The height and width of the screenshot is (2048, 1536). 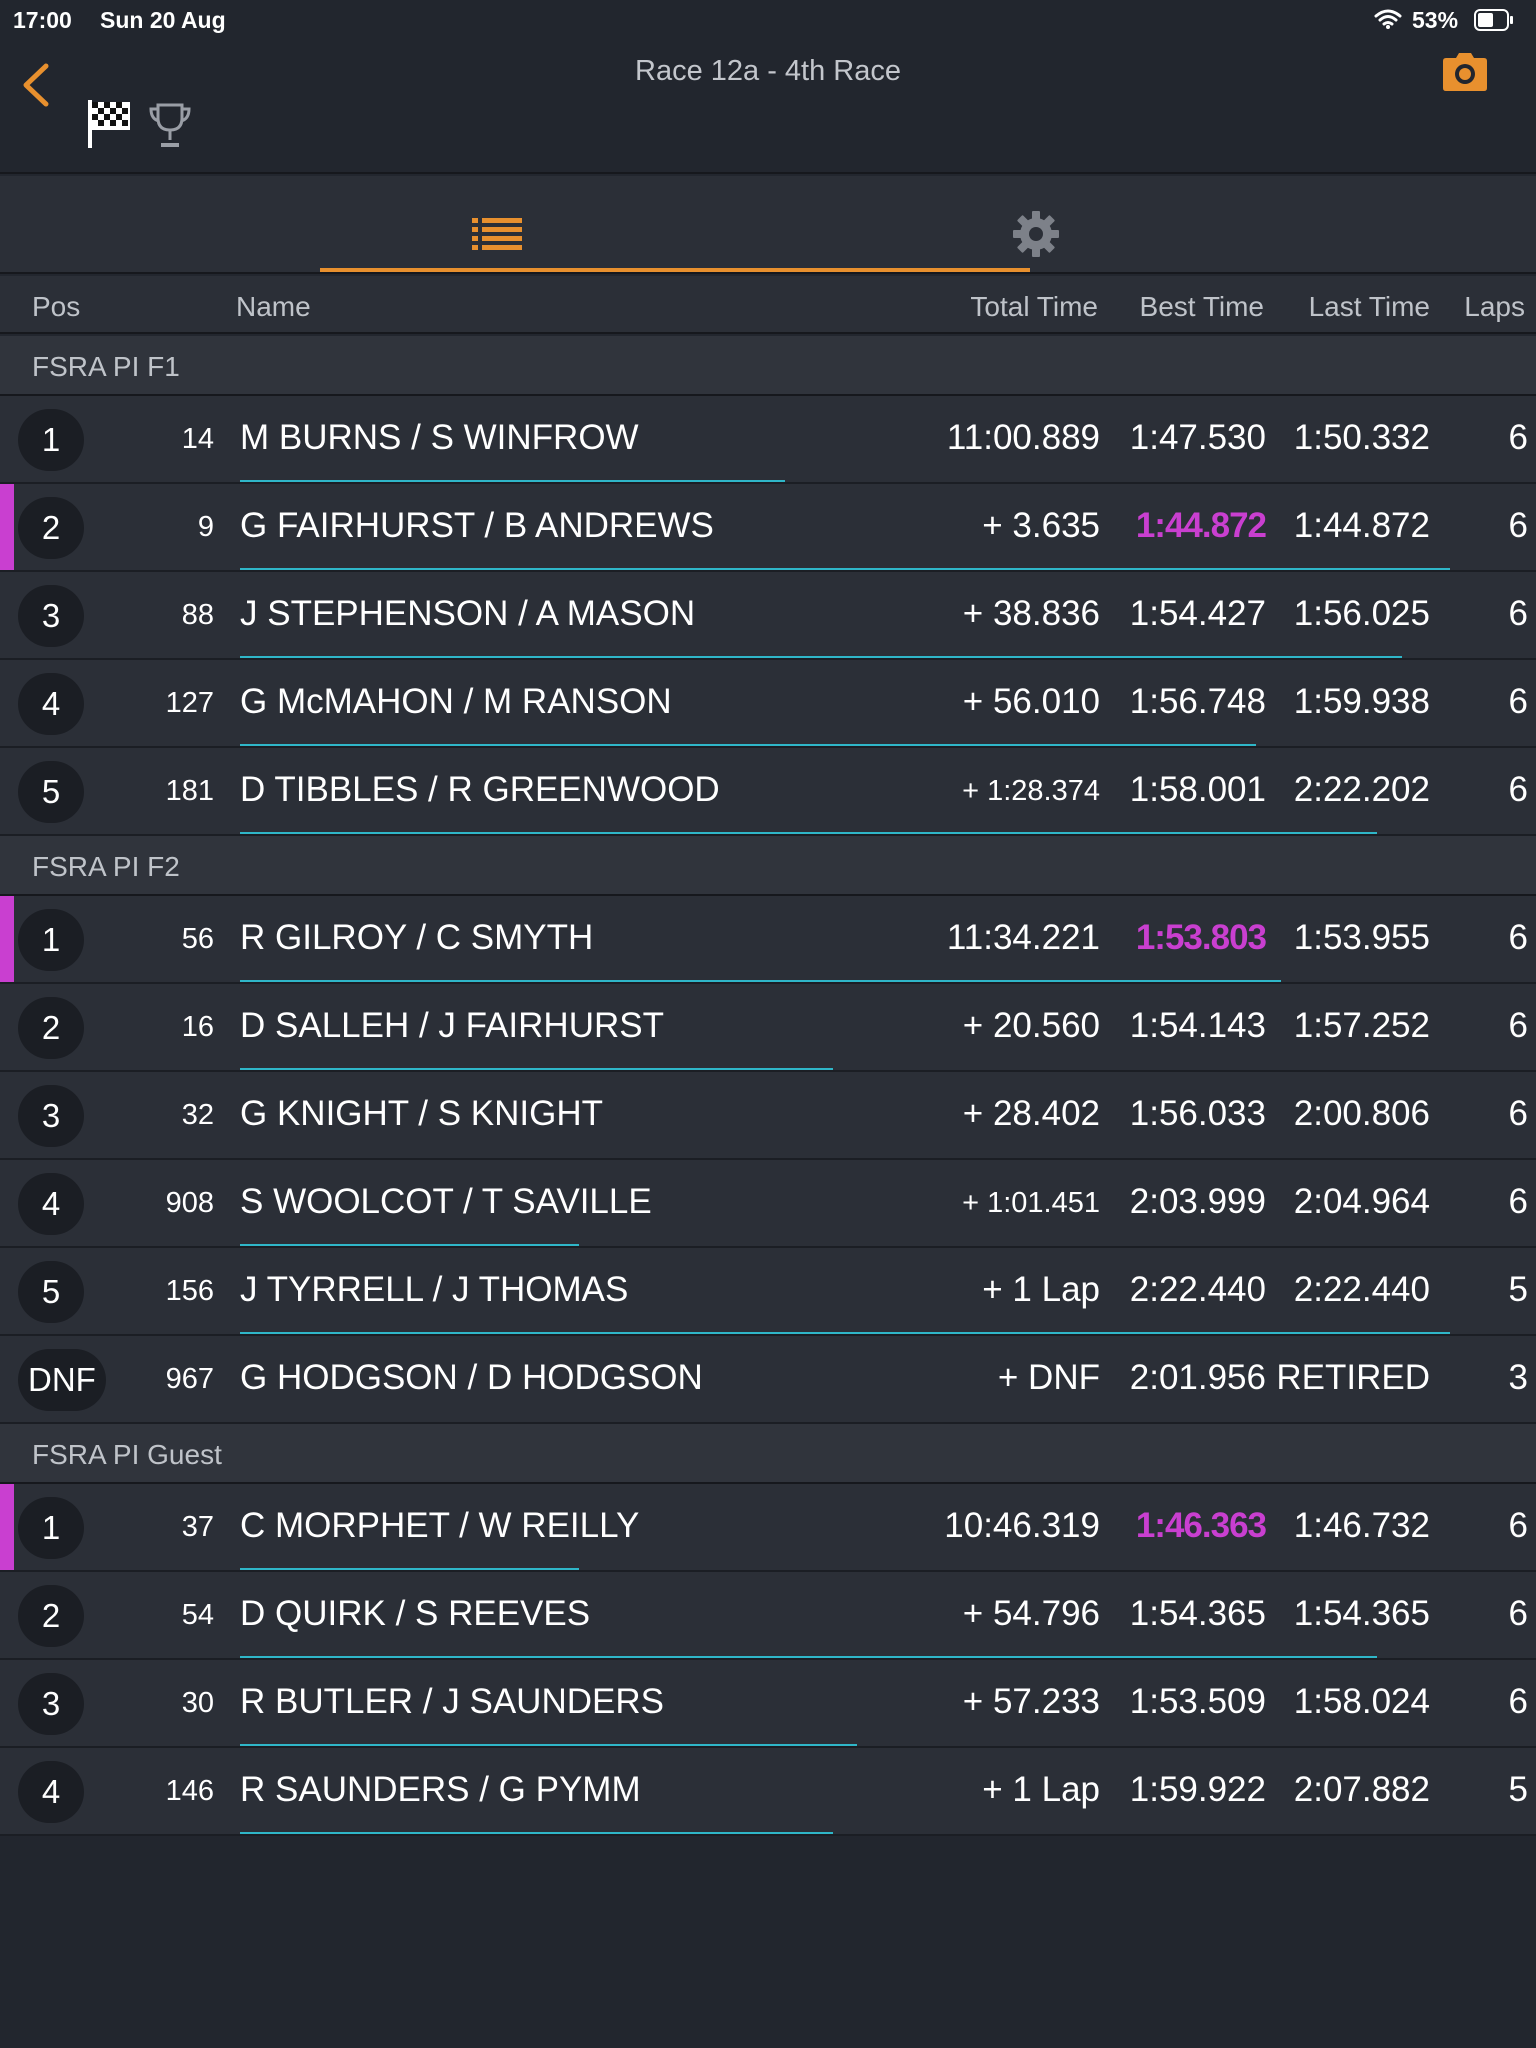 What do you see at coordinates (1065, 225) in the screenshot?
I see `tab-settings` at bounding box center [1065, 225].